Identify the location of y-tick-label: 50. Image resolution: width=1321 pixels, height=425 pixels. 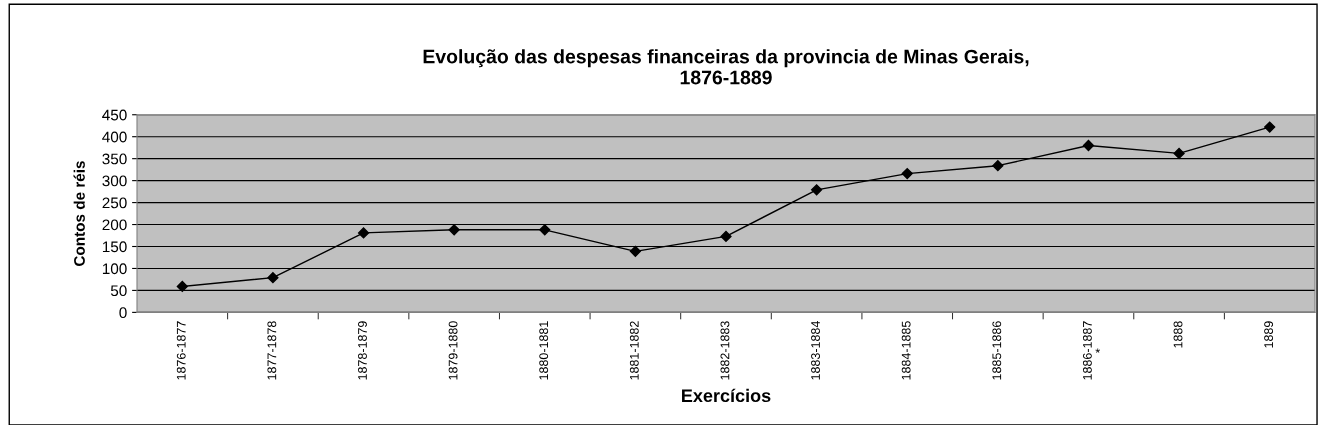
(118, 291).